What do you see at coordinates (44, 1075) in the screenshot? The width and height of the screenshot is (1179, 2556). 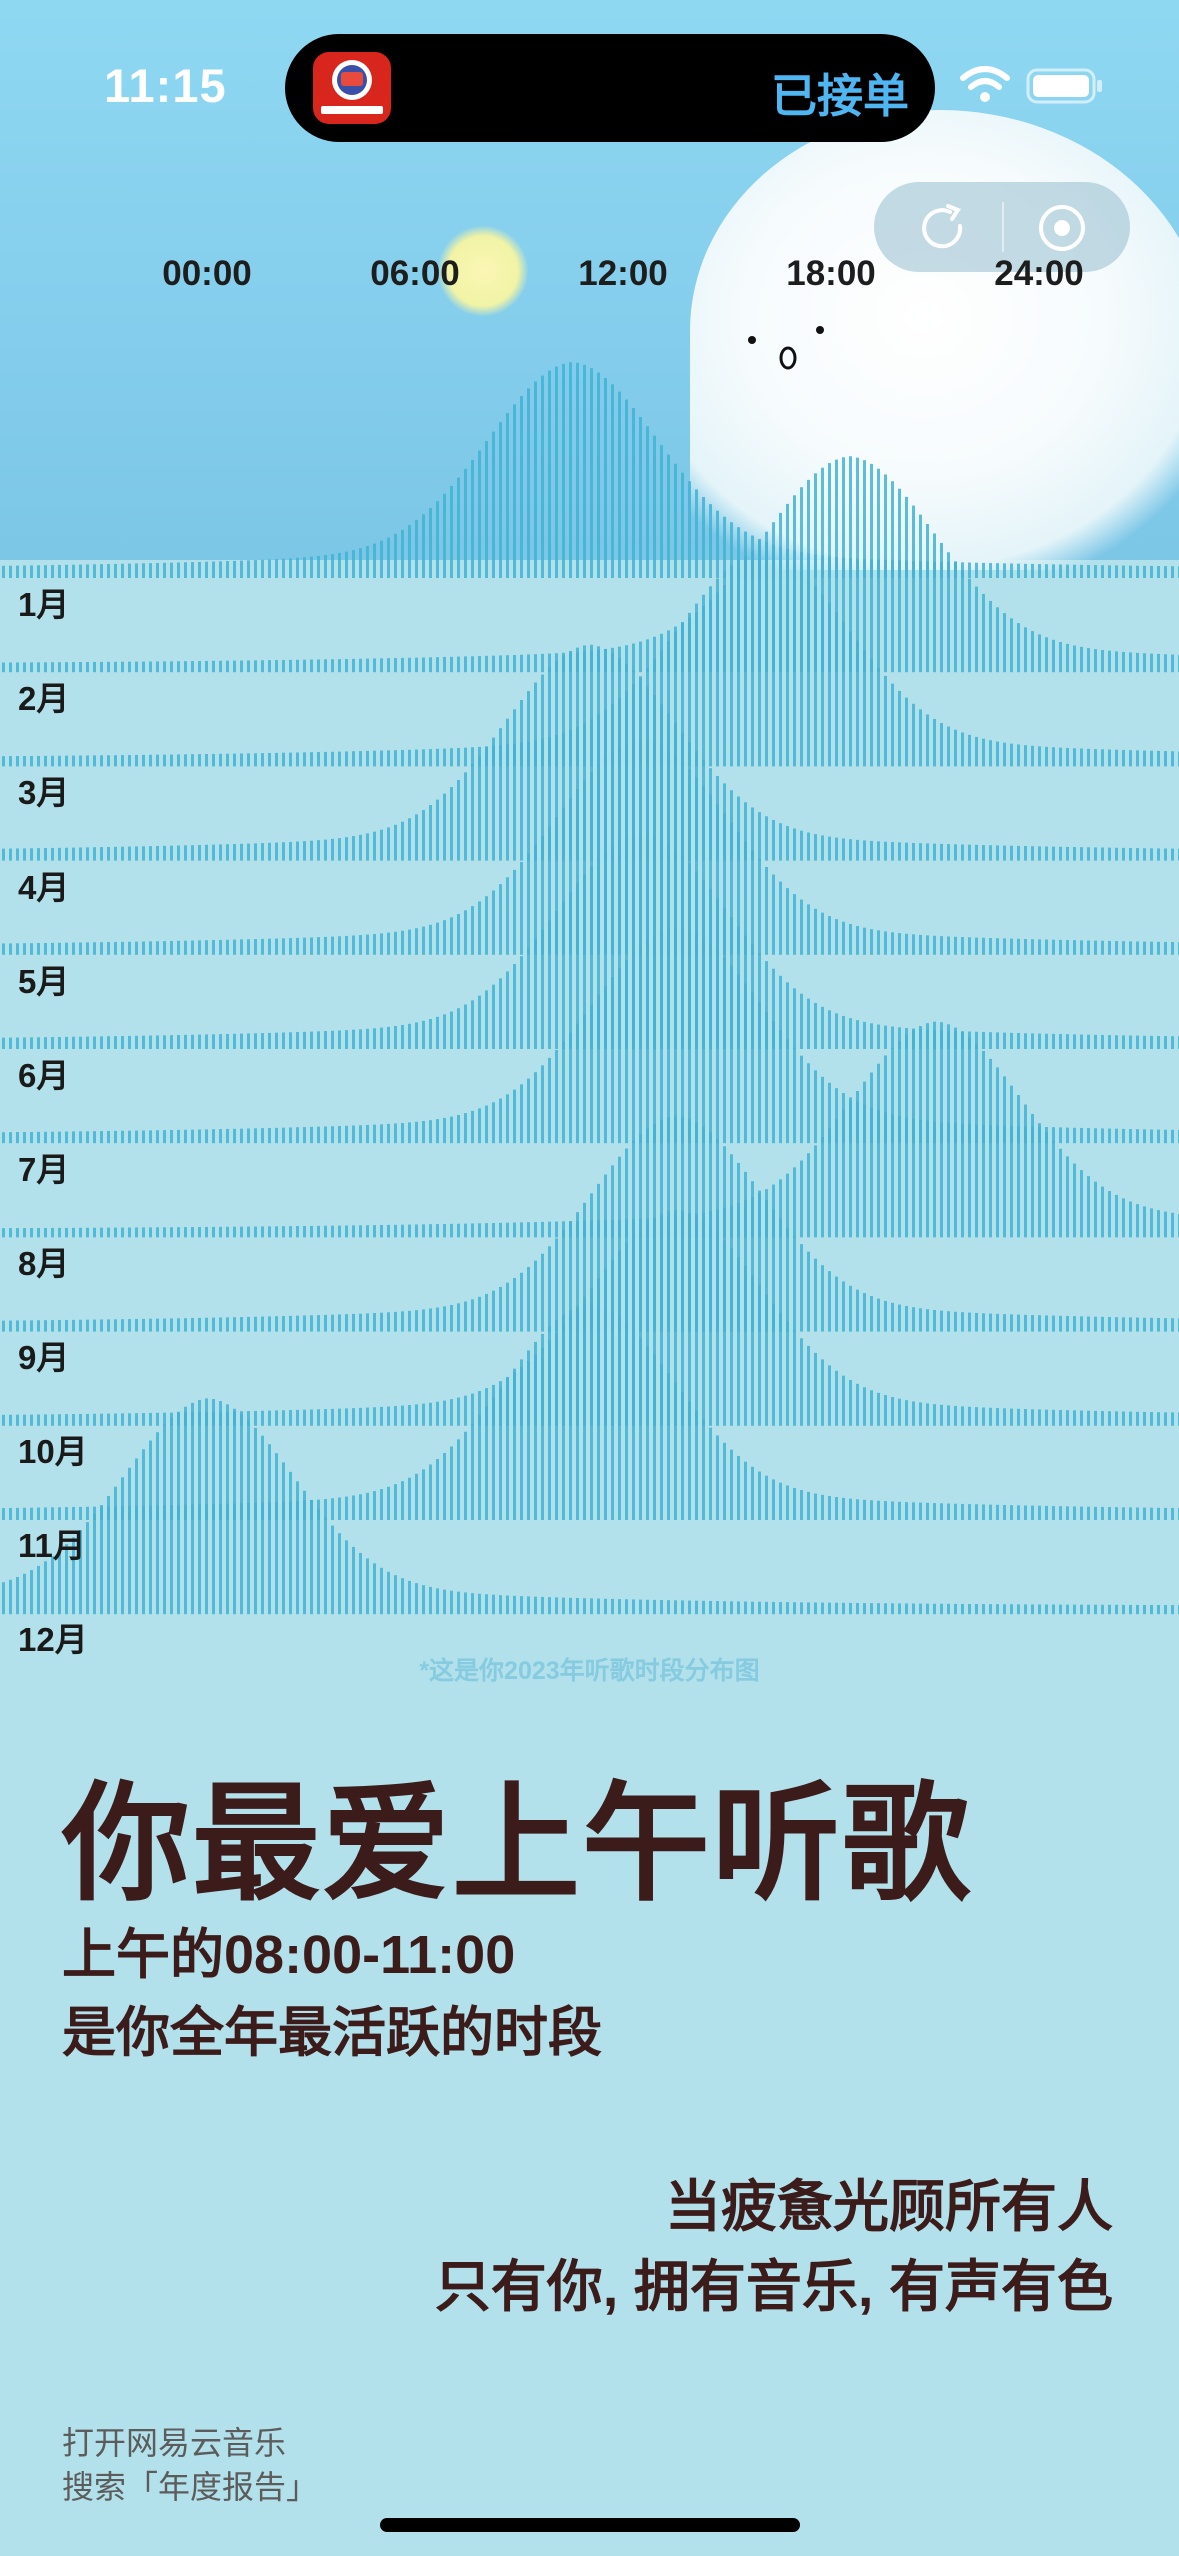 I see `month-label: 6月` at bounding box center [44, 1075].